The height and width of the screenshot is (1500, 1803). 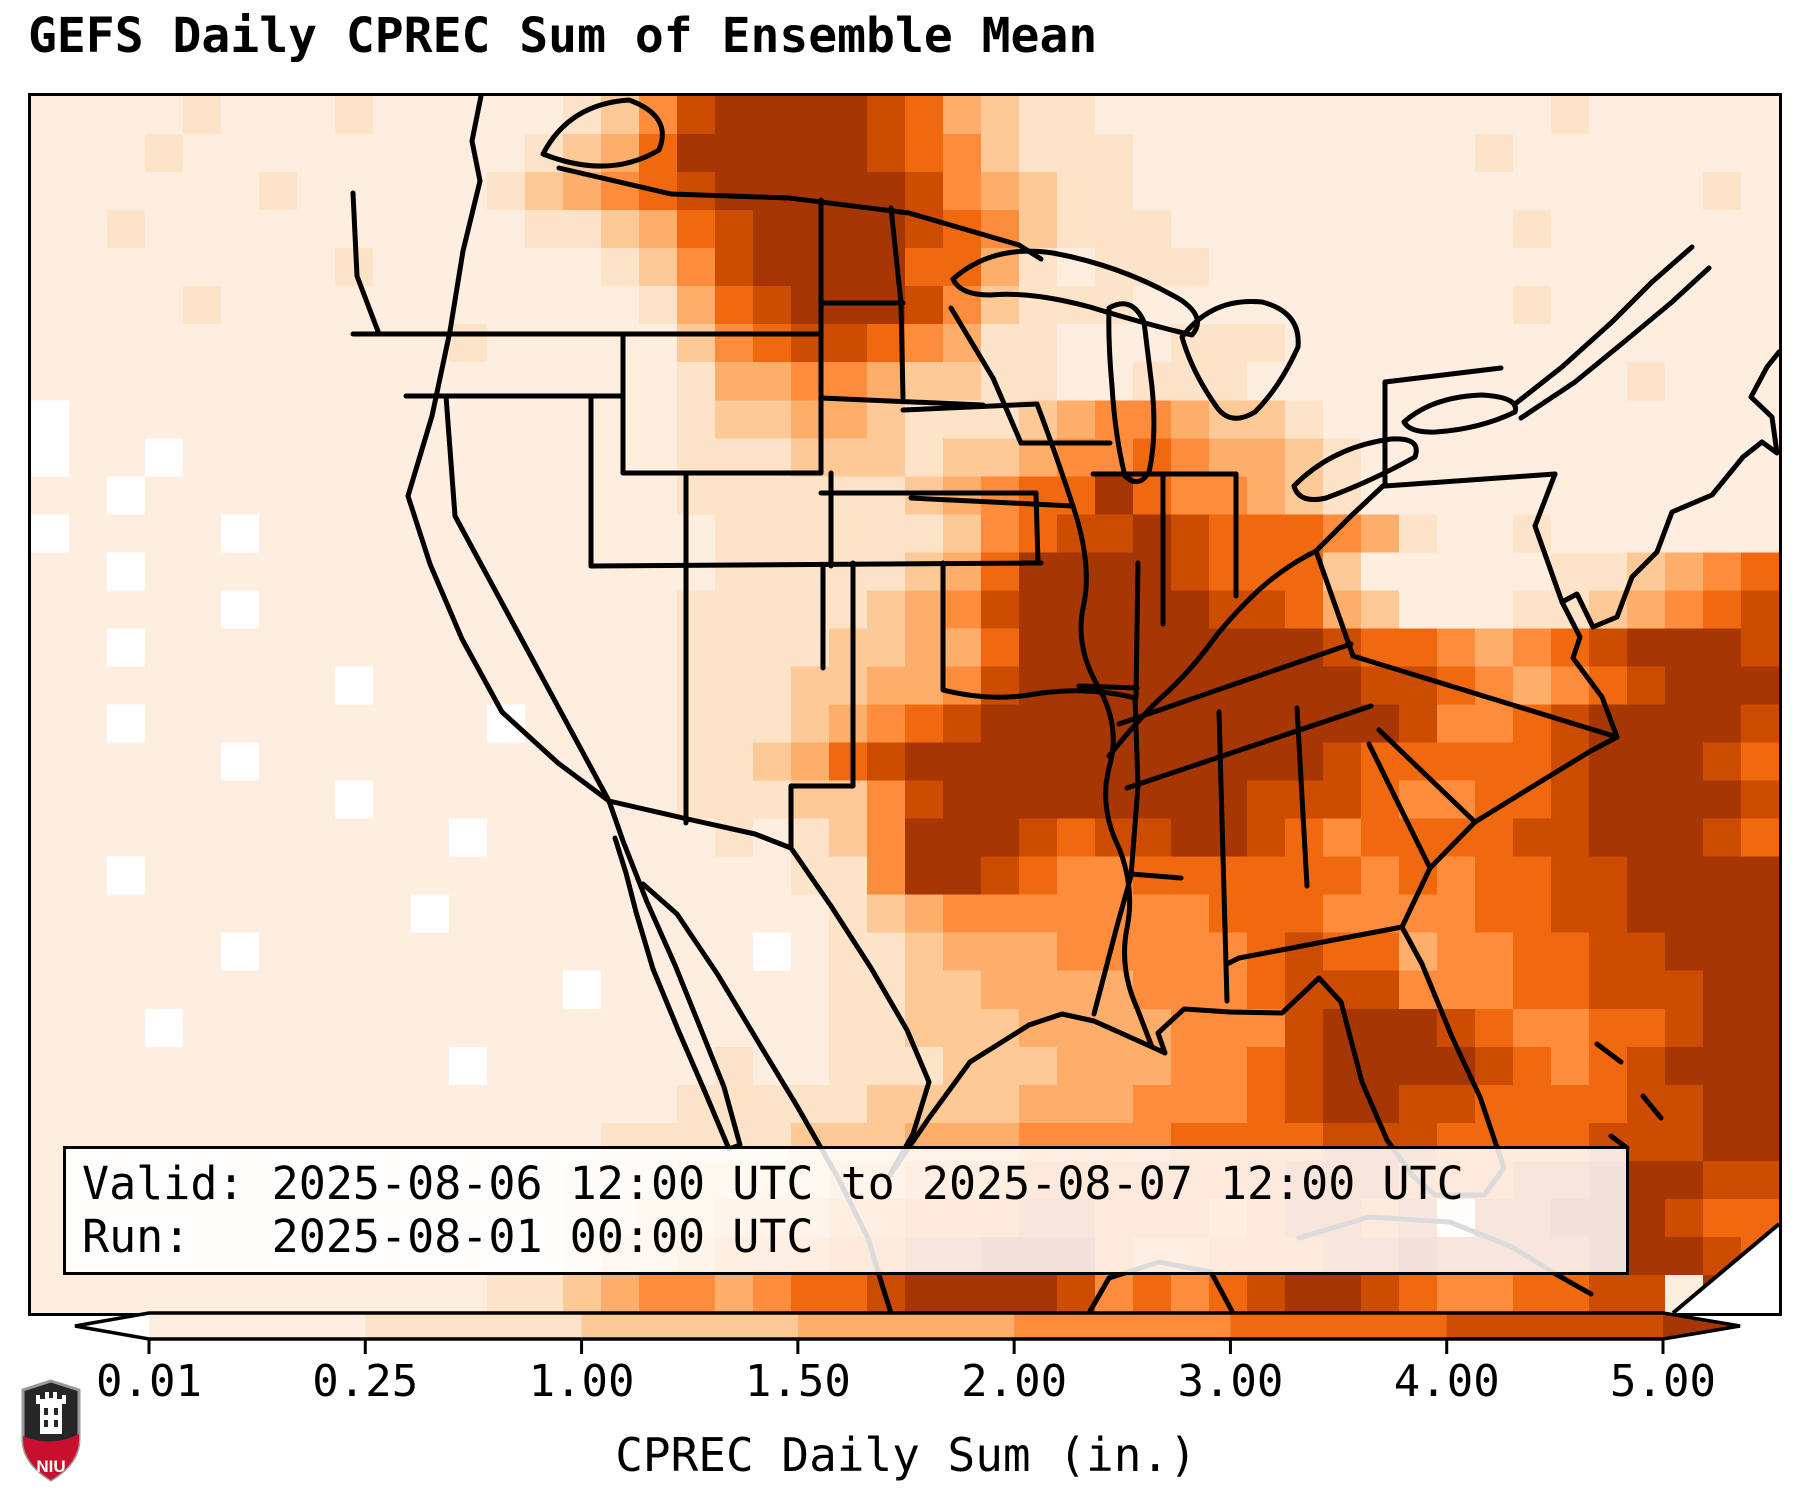 What do you see at coordinates (51, 1398) in the screenshot?
I see `logo-castle-icon` at bounding box center [51, 1398].